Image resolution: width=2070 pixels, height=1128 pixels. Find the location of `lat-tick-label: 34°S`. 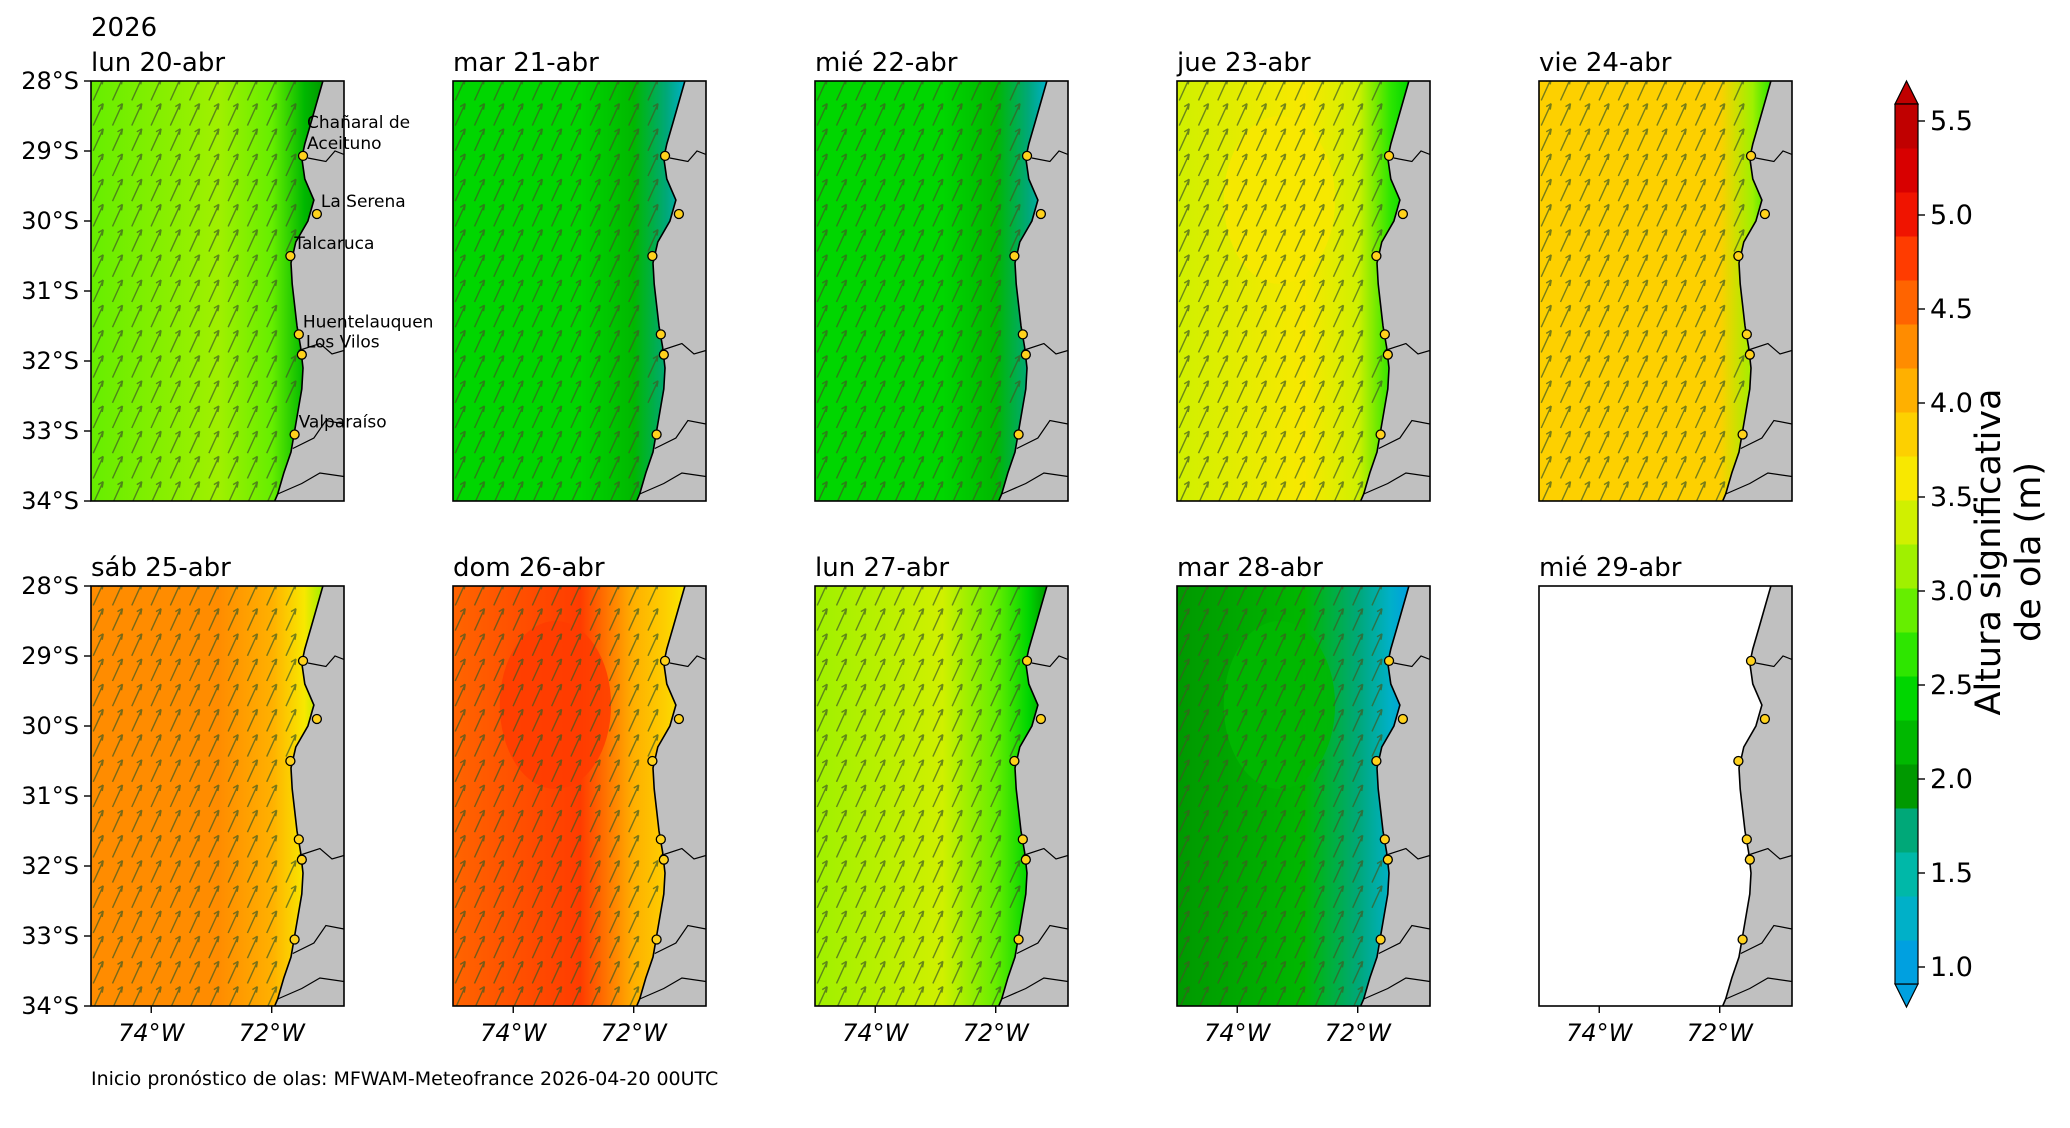

lat-tick-label: 34°S is located at coordinates (50, 1006).